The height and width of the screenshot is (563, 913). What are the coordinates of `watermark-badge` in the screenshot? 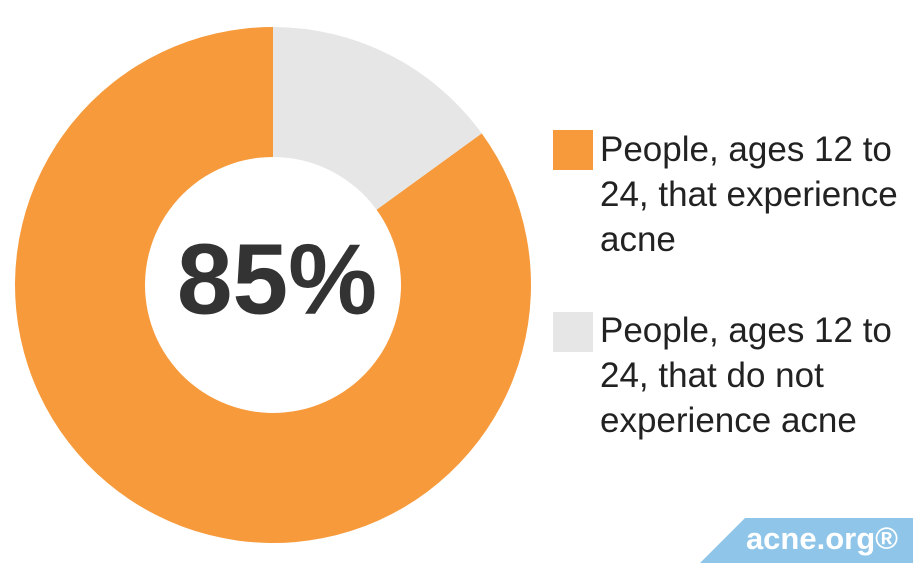 It's located at (806, 540).